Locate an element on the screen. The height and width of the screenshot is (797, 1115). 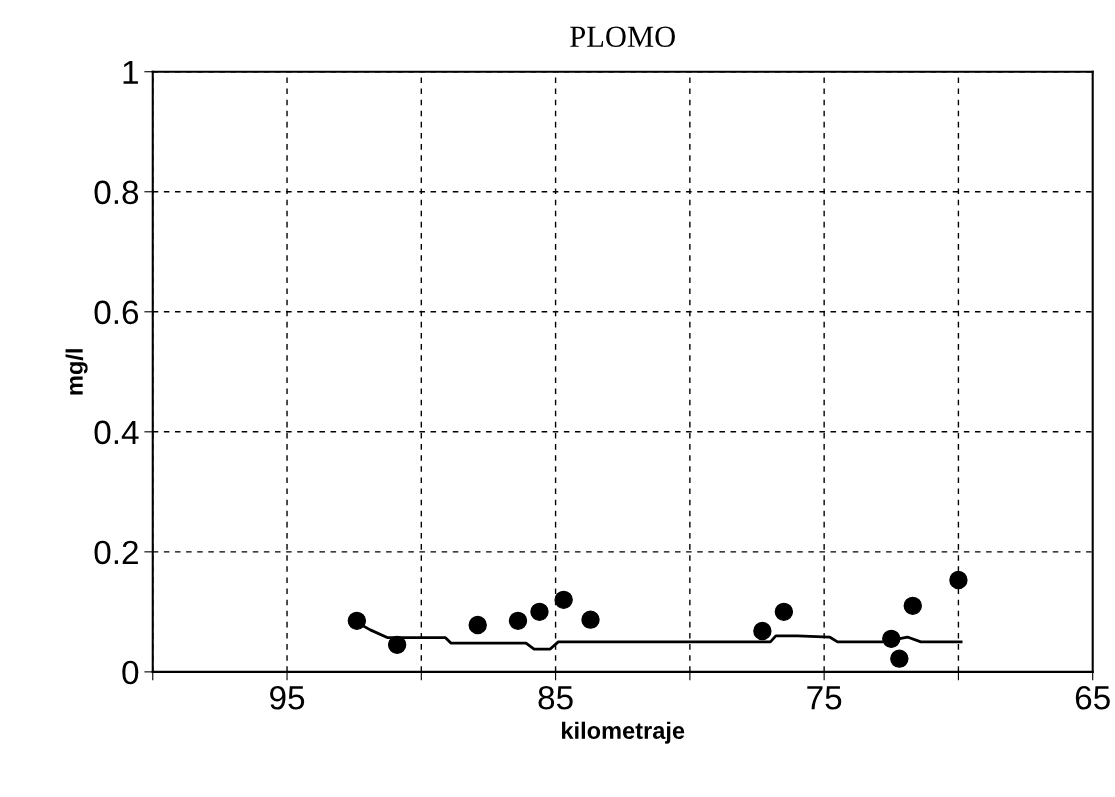
y-tick-label: 0.8 is located at coordinates (116, 192).